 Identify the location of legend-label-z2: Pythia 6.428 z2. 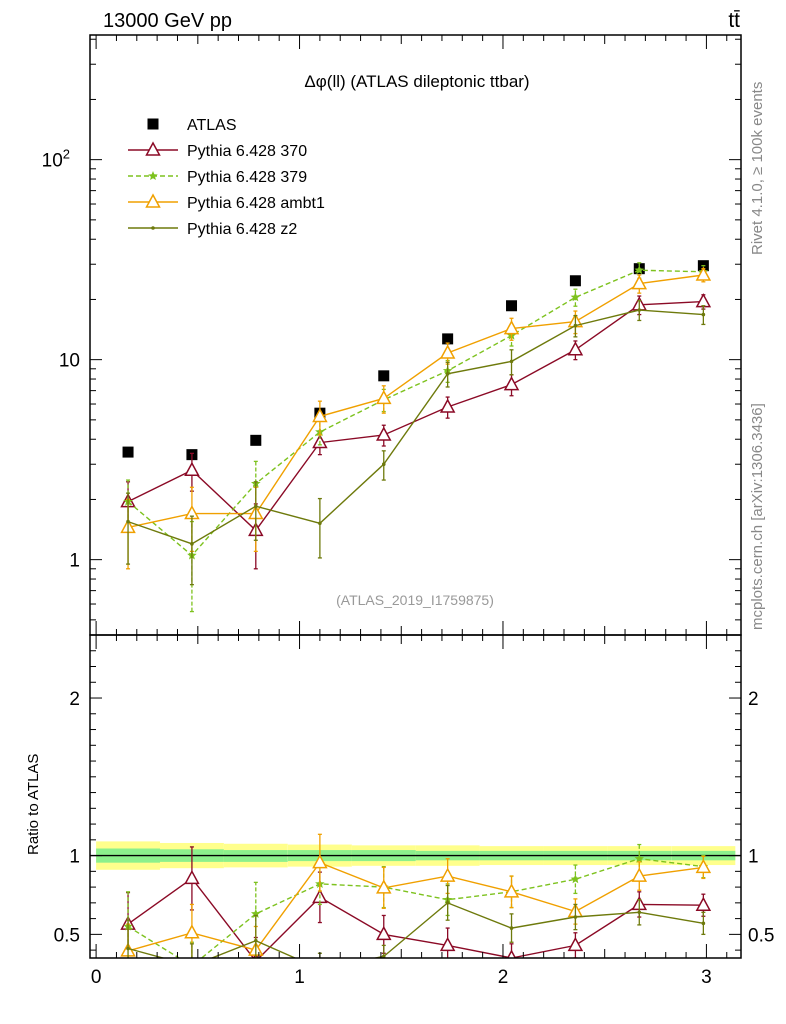
(242, 229).